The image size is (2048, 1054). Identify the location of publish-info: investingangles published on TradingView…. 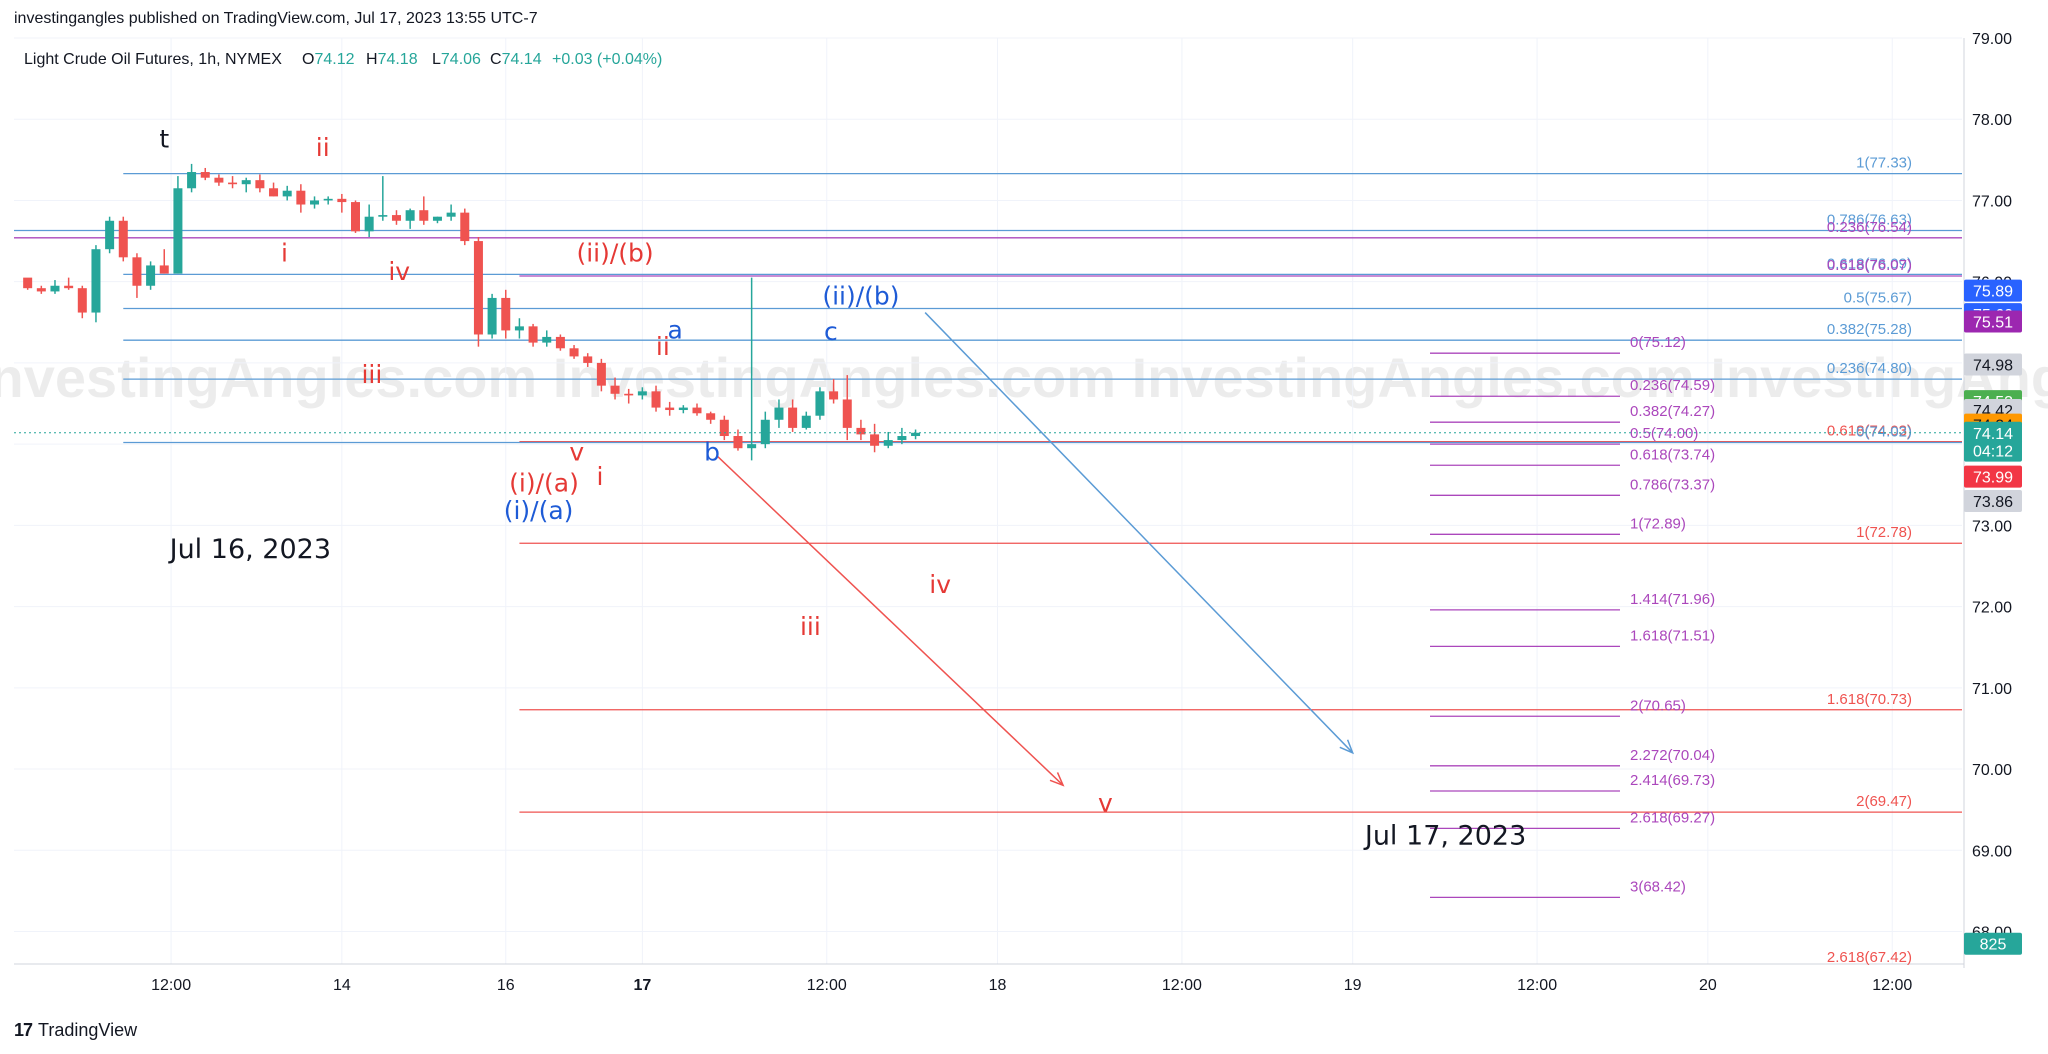
(276, 18).